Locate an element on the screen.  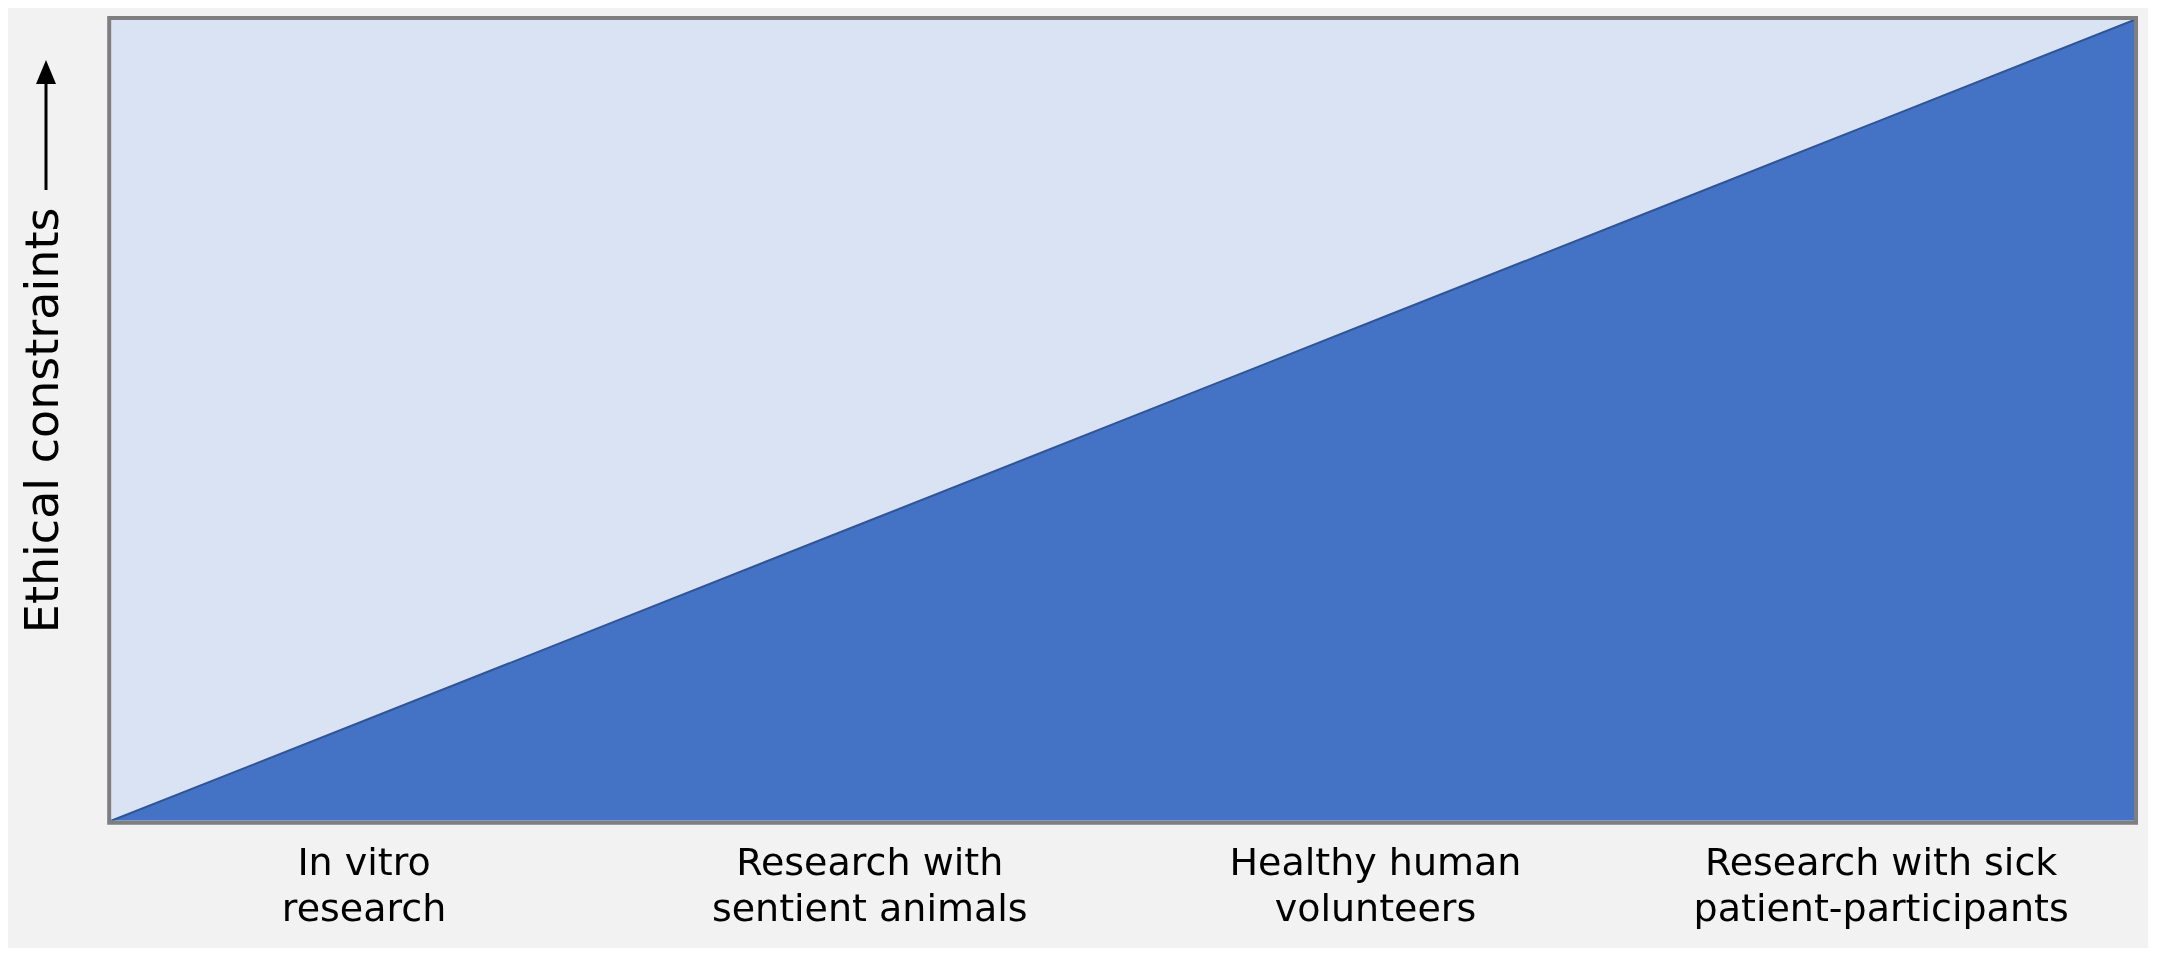
x-tick-label: Healthy human volunteers is located at coordinates (1375, 885).